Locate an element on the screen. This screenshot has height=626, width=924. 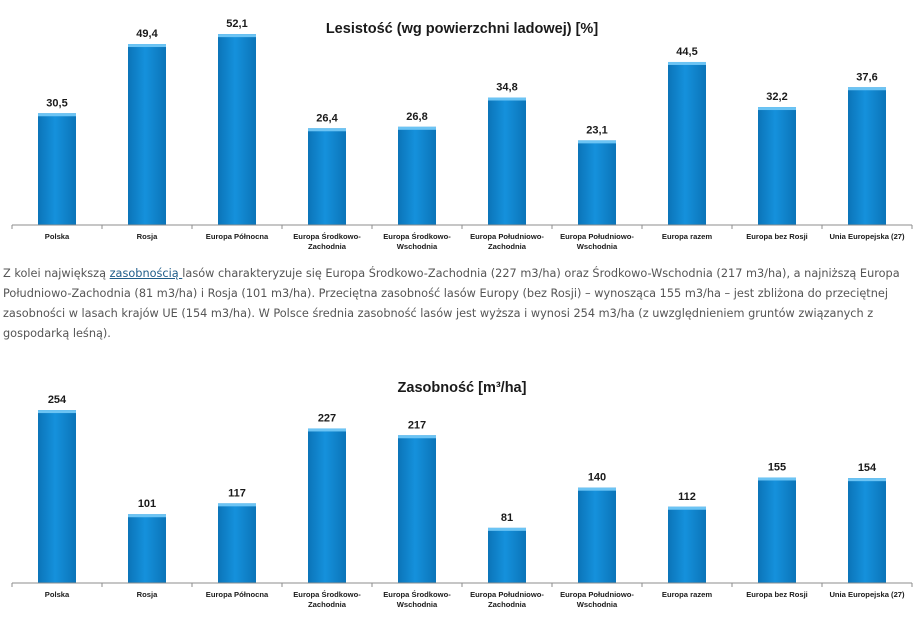
data-label: 52,1 is located at coordinates (236, 24).